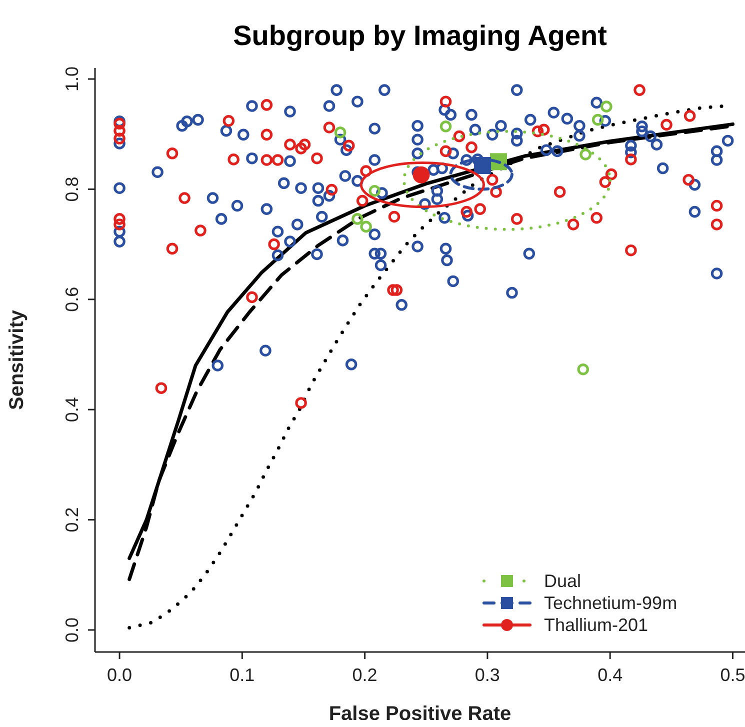 Image resolution: width=745 pixels, height=727 pixels. What do you see at coordinates (72, 299) in the screenshot?
I see `y-tick-label: 0.6` at bounding box center [72, 299].